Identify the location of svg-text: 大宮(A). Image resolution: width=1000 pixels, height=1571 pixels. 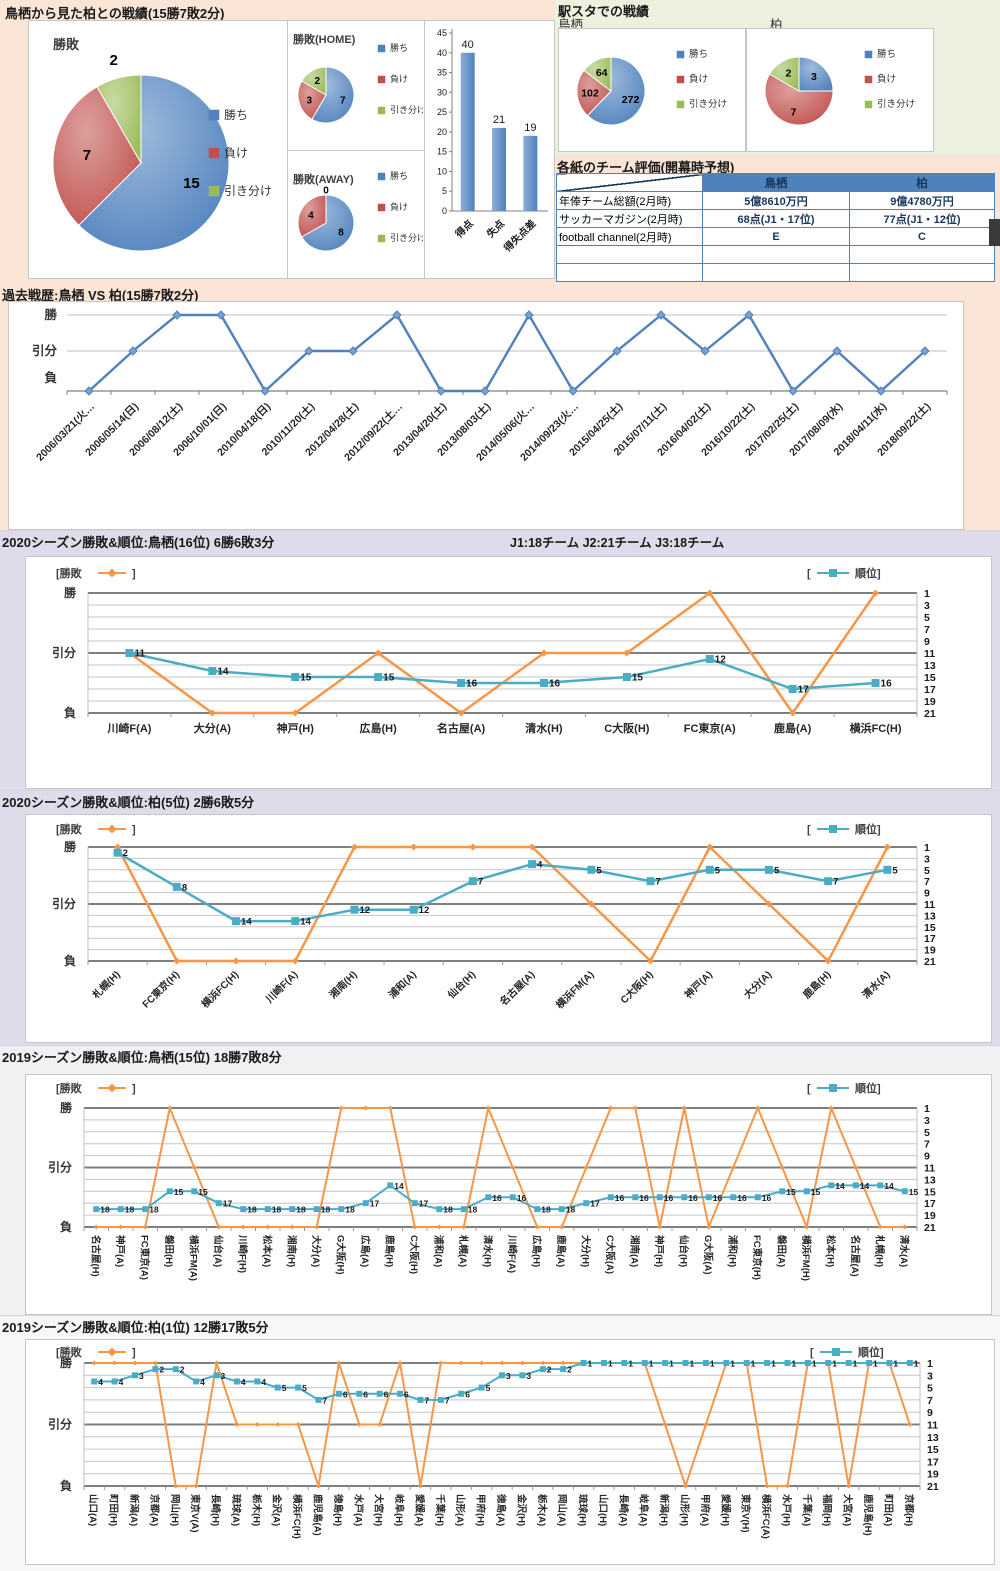
(848, 1510).